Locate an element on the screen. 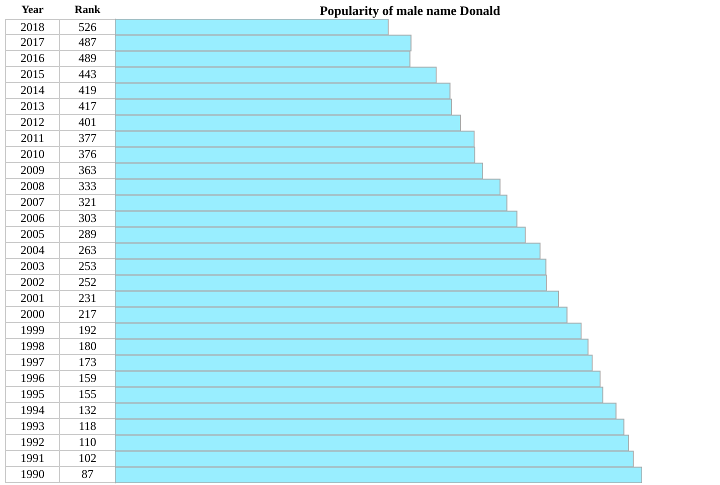 The width and height of the screenshot is (720, 485). y-tick-label: 1997 is located at coordinates (32, 362).